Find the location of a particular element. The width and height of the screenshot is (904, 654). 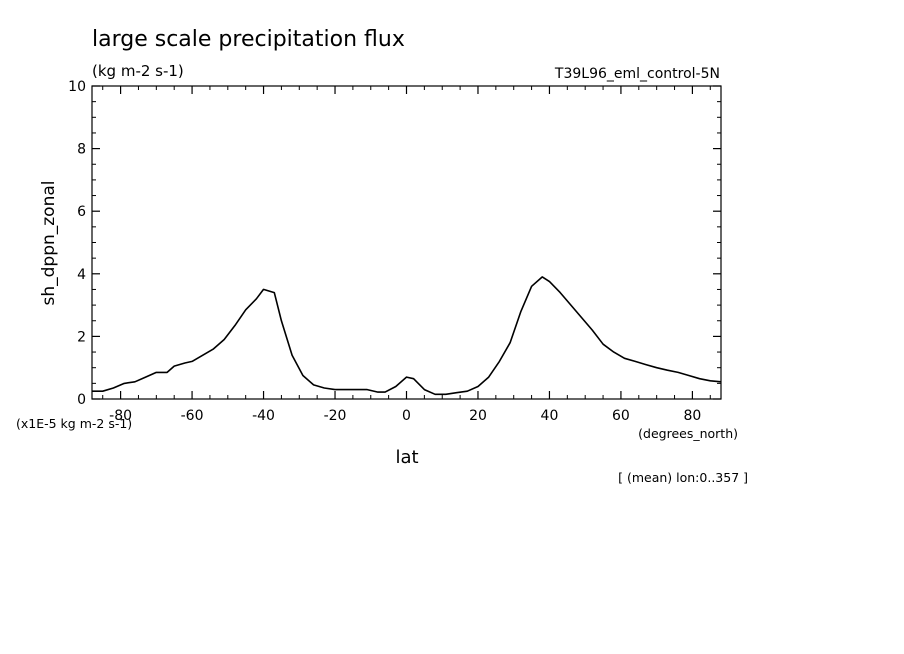

x-axis-label: lat is located at coordinates (406, 457).